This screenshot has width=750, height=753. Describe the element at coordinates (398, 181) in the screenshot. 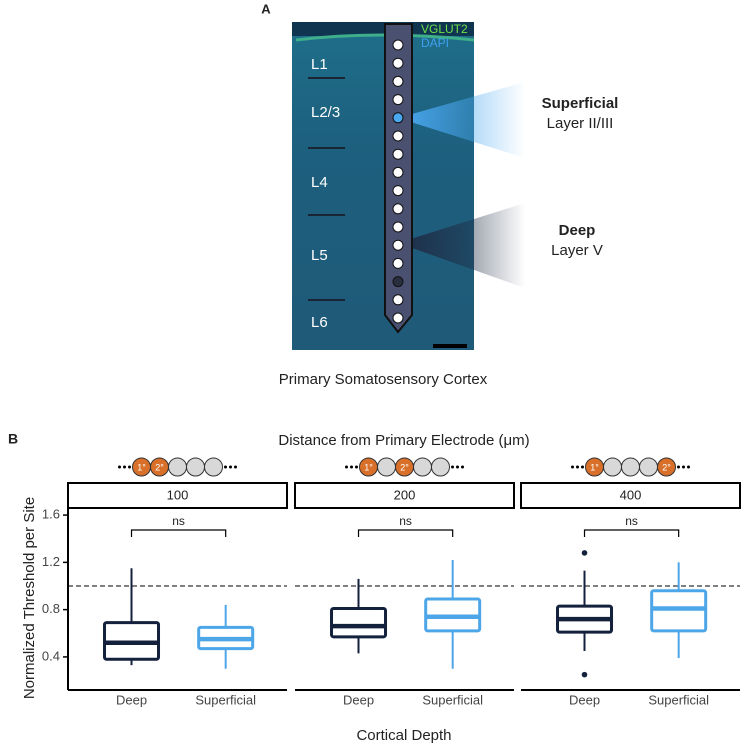

I see `electrode-sites` at that location.